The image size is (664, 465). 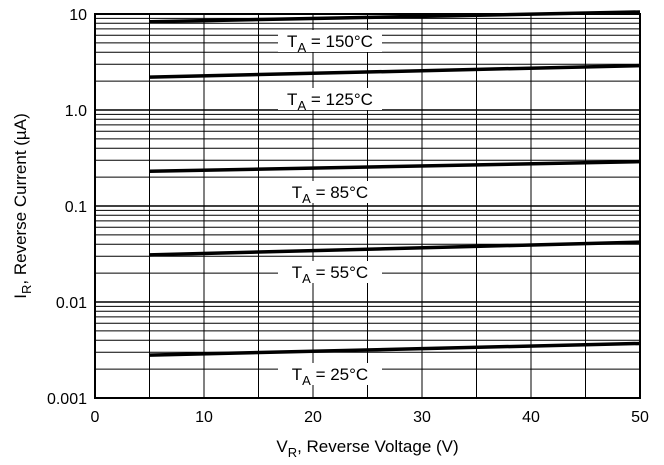 What do you see at coordinates (292, 452) in the screenshot?
I see `x-axis-label-sub: R` at bounding box center [292, 452].